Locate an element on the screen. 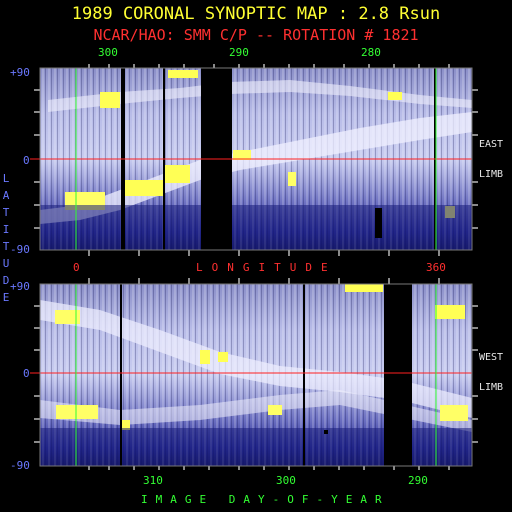 This screenshot has height=512, width=512. day-of-year-axis-label: IMAGE DAY-OF-YEAR is located at coordinates (265, 499).